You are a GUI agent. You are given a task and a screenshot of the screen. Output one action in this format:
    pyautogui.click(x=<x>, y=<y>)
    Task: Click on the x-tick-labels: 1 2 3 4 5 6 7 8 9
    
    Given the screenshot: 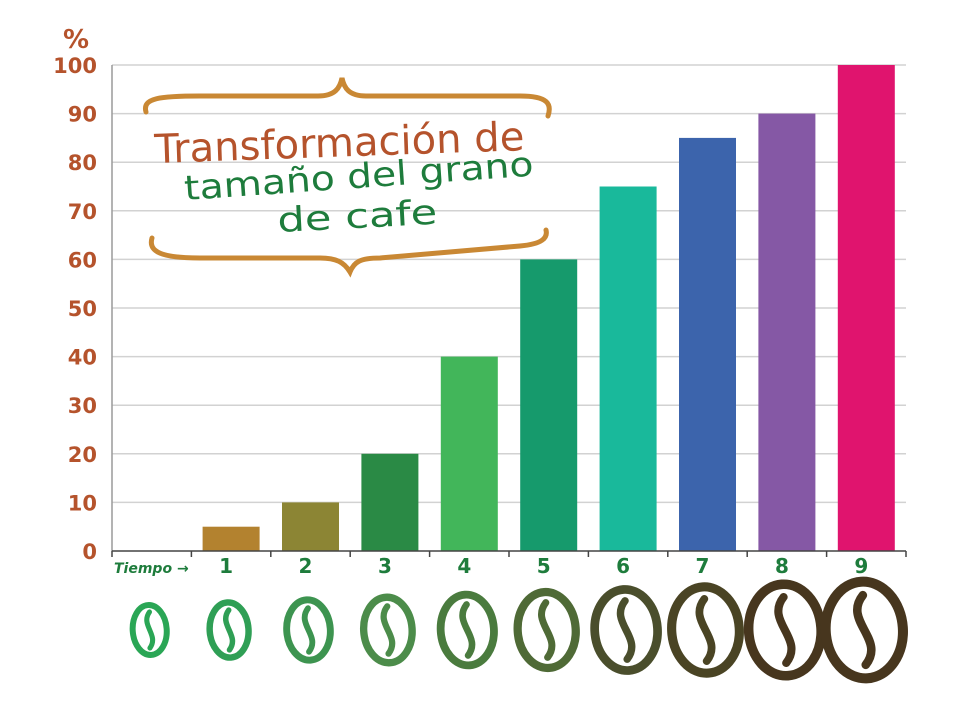 What is the action you would take?
    pyautogui.click(x=543, y=566)
    